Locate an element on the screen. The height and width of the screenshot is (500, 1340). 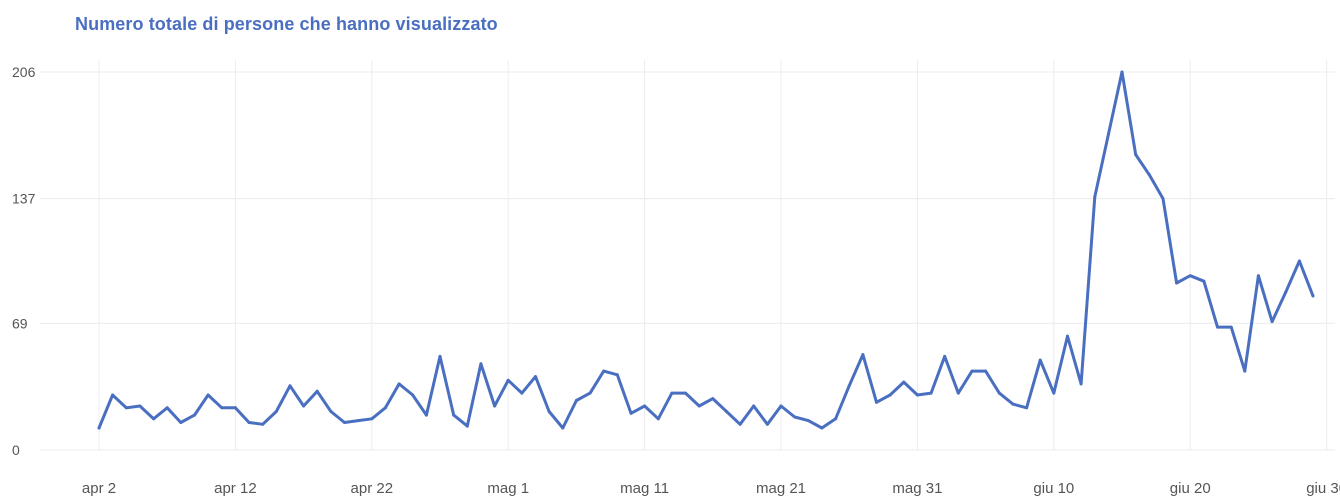
x-tick-label: apr 22 is located at coordinates (372, 488).